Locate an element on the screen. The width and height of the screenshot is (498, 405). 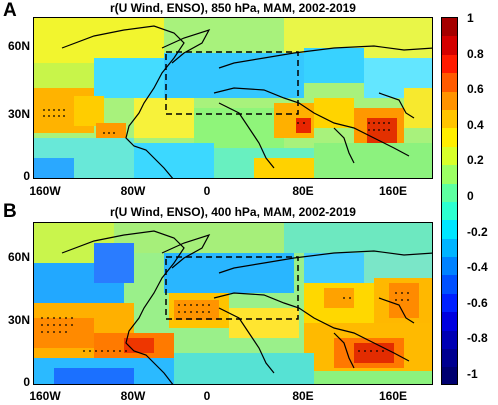
panel-a-ytick-30n: 30N is located at coordinates (18, 114).